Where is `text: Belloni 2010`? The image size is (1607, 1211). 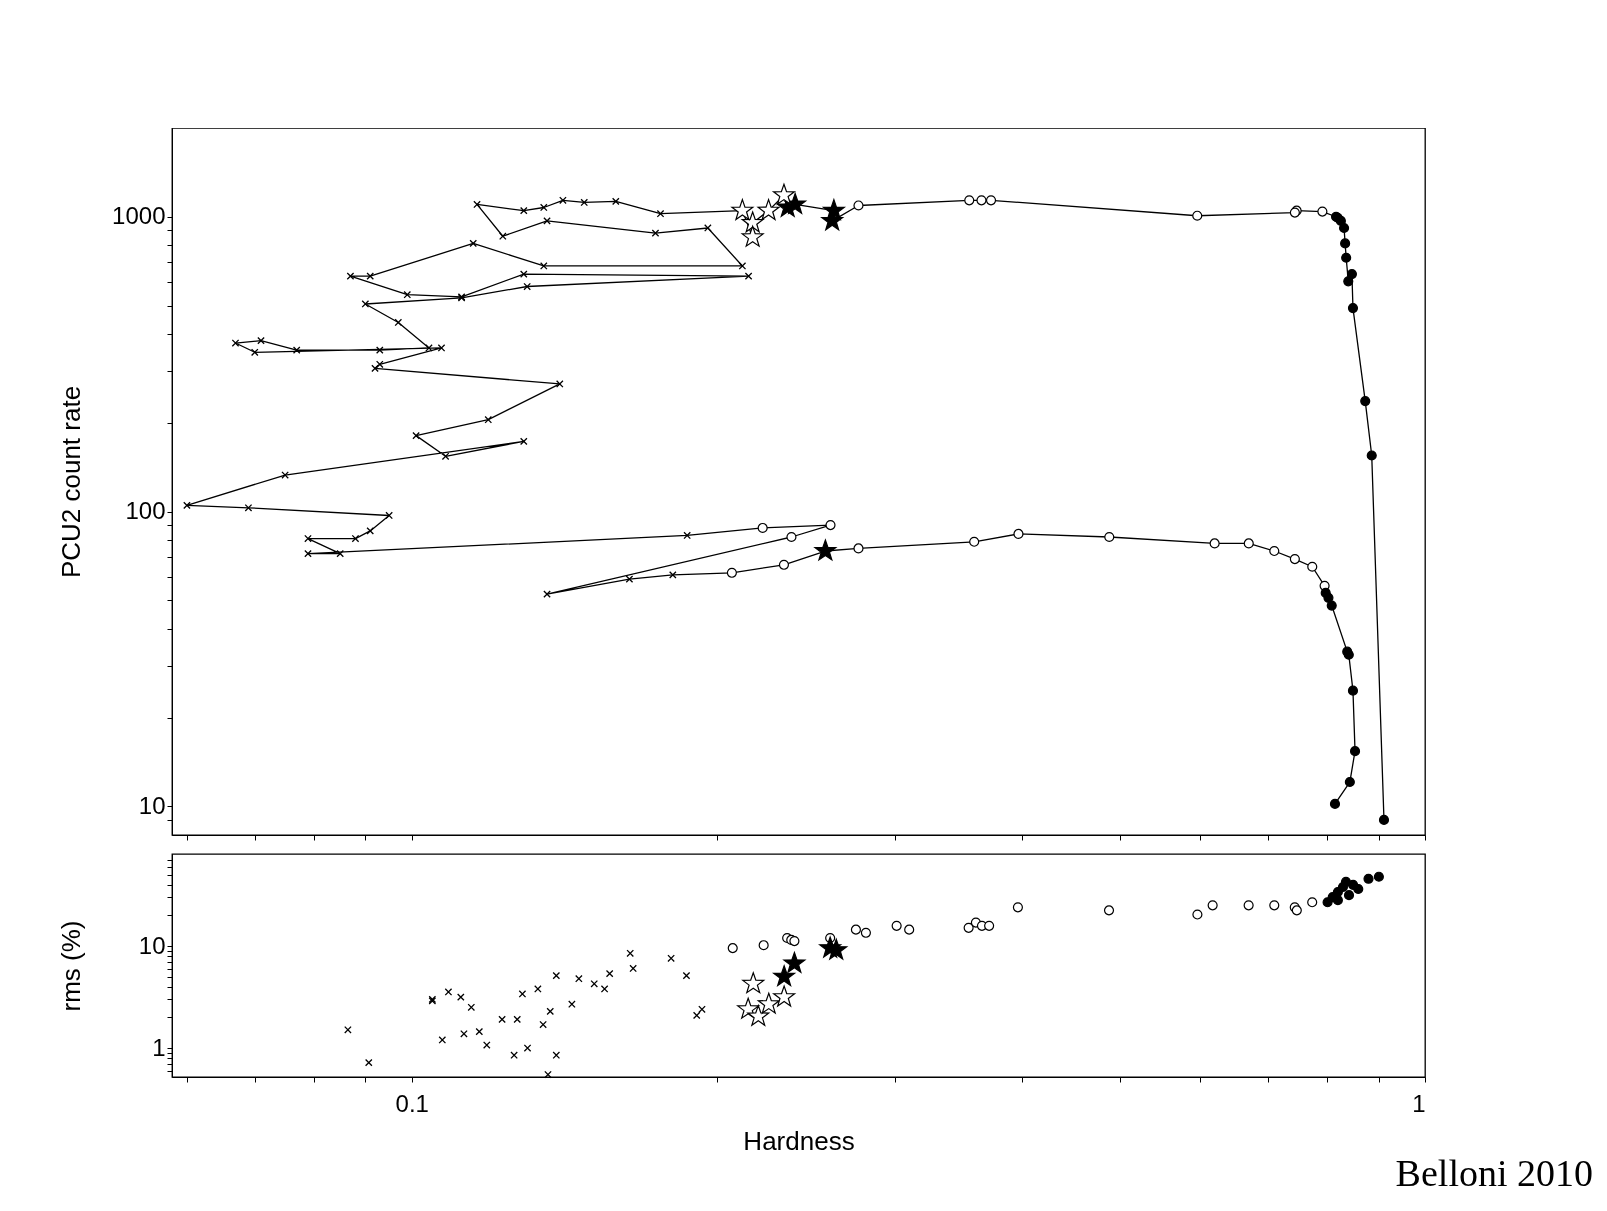 text: Belloni 2010 is located at coordinates (1494, 1173).